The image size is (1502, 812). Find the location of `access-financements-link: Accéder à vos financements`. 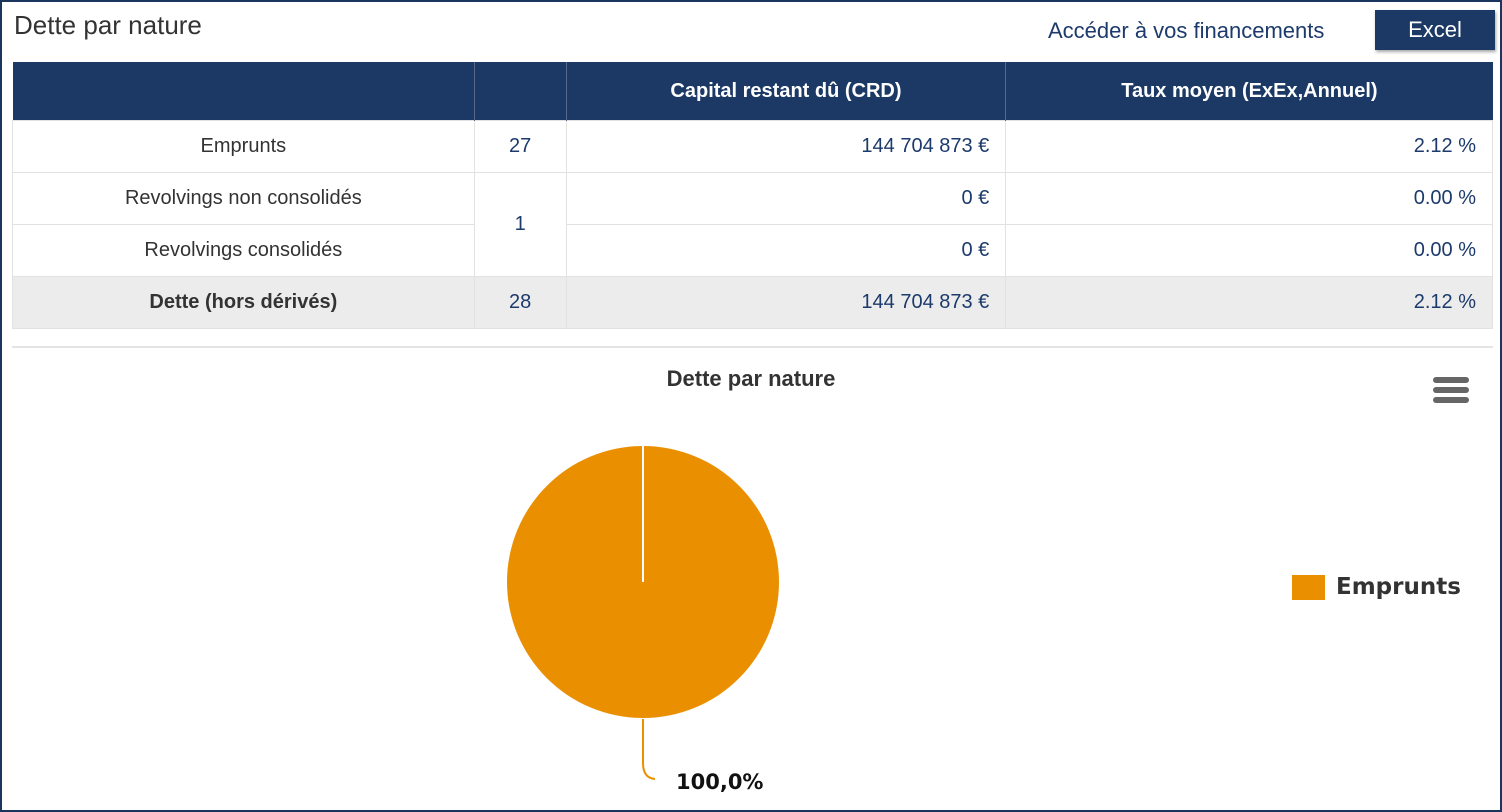

access-financements-link: Accéder à vos financements is located at coordinates (1186, 30).